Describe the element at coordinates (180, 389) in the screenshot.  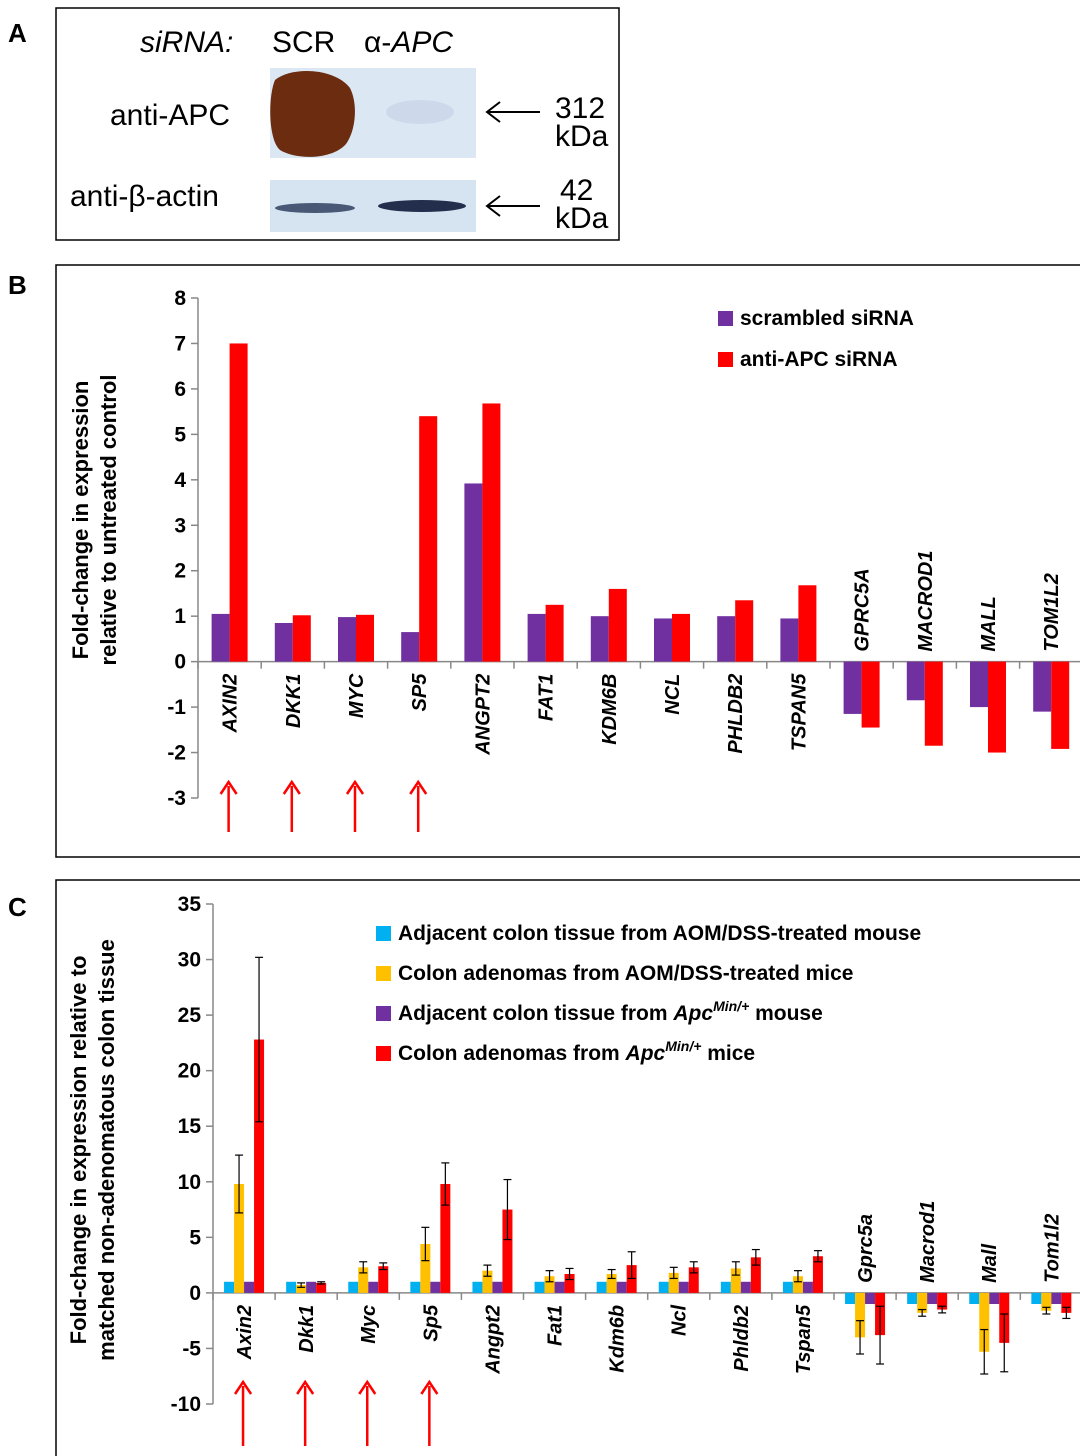
I see `y-tick-label: 6` at that location.